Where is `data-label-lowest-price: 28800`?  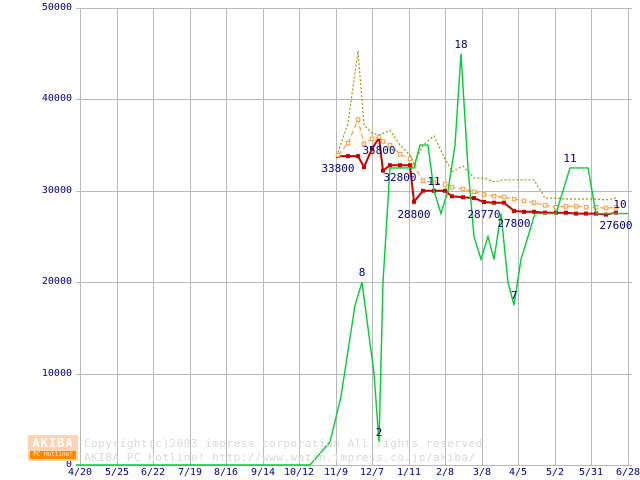 data-label-lowest-price: 28800 is located at coordinates (414, 214).